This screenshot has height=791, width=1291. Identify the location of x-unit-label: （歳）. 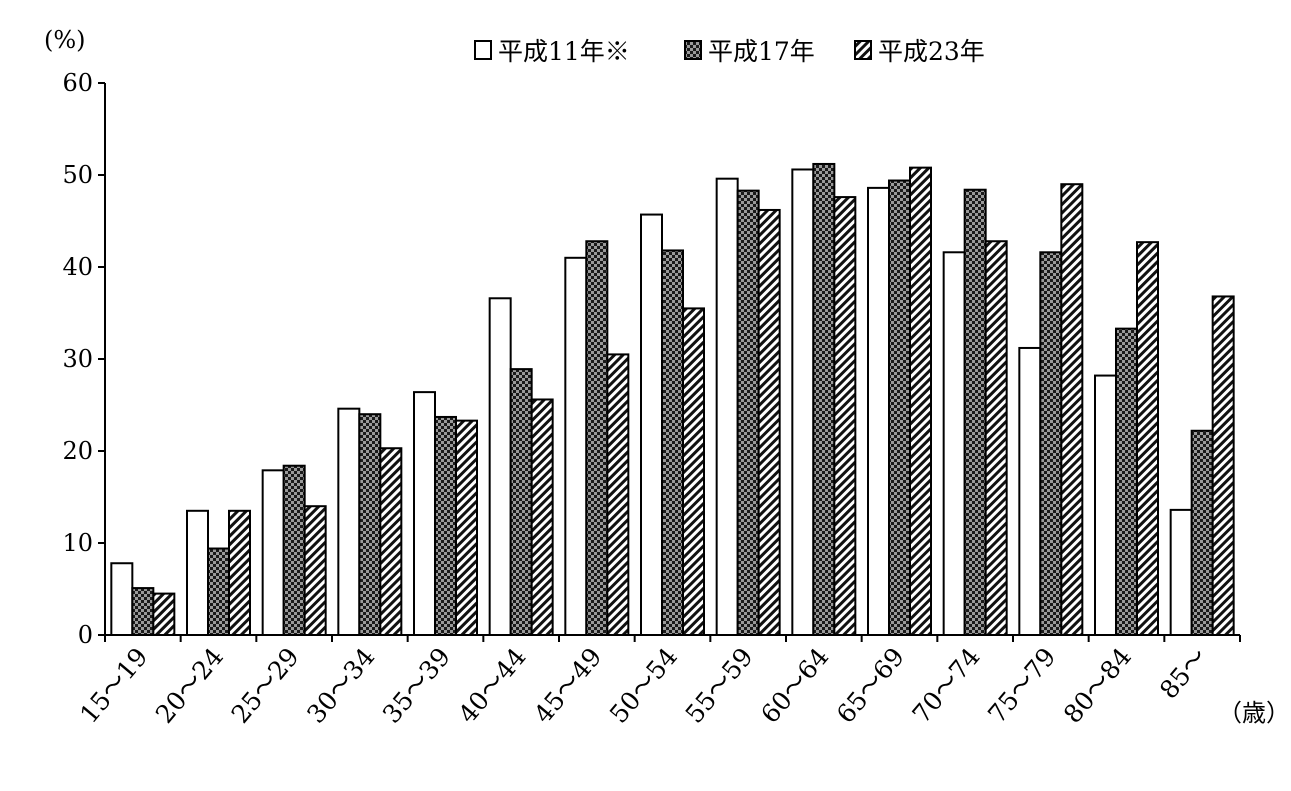
(1254, 713).